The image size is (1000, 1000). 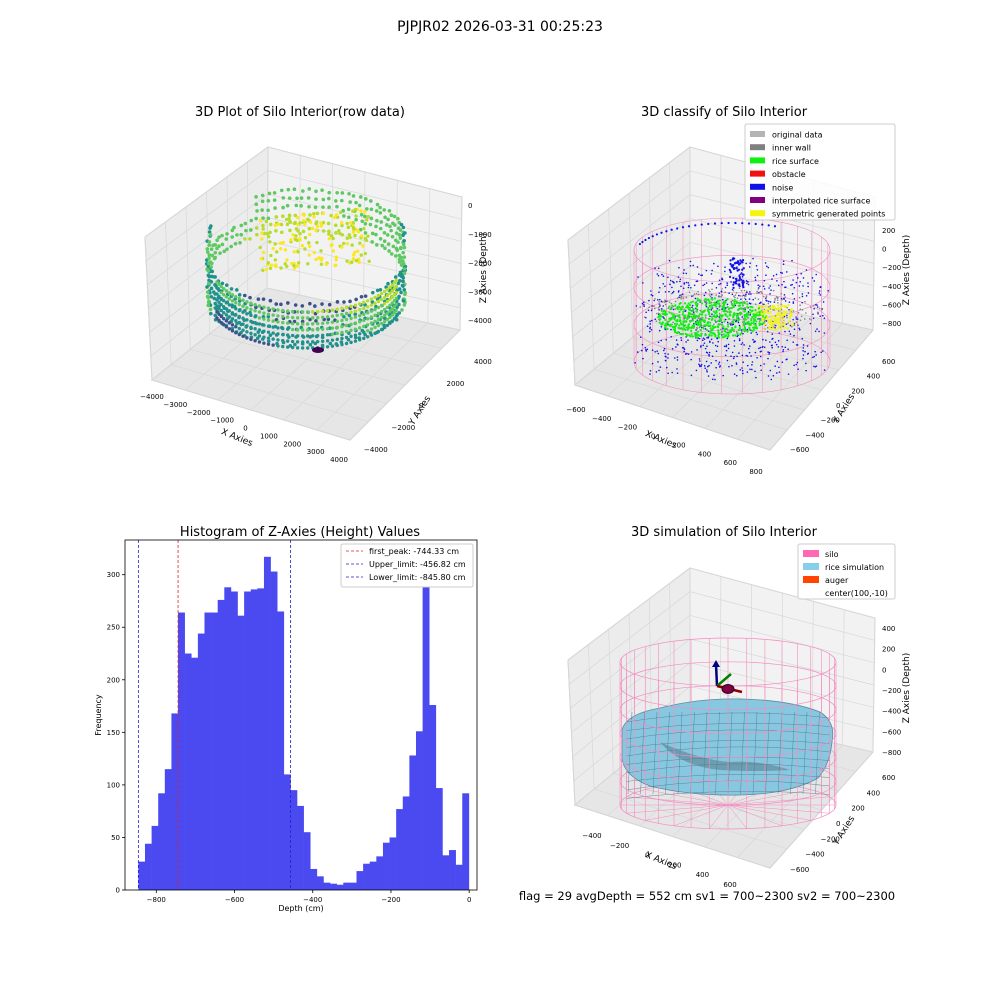 What do you see at coordinates (724, 680) in the screenshot?
I see `auger-axis-y` at bounding box center [724, 680].